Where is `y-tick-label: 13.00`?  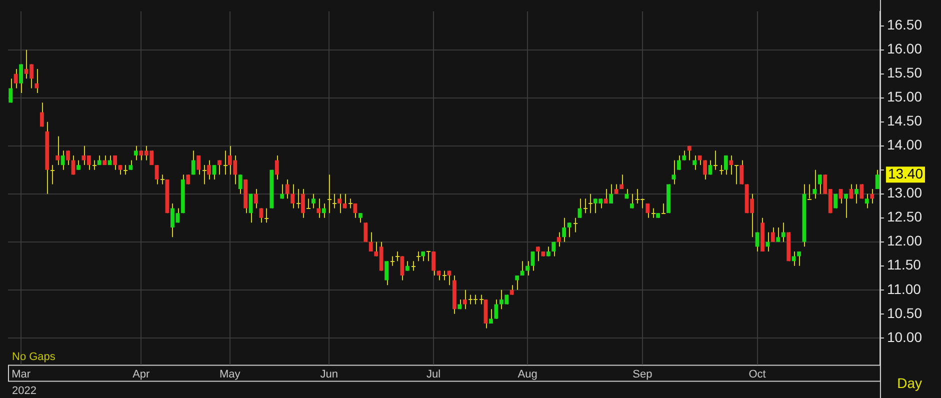 y-tick-label: 13.00 is located at coordinates (904, 192).